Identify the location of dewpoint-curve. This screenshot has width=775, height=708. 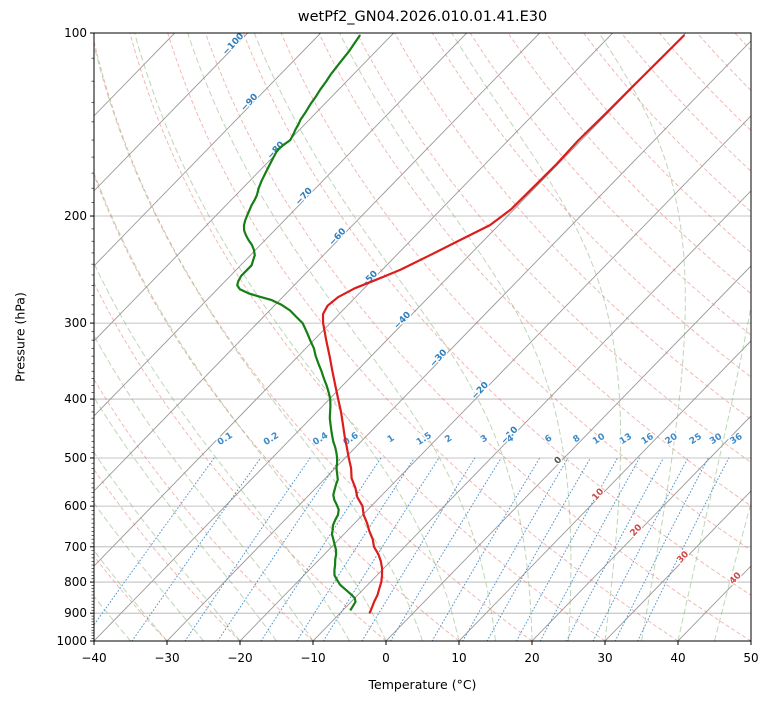
(298, 322).